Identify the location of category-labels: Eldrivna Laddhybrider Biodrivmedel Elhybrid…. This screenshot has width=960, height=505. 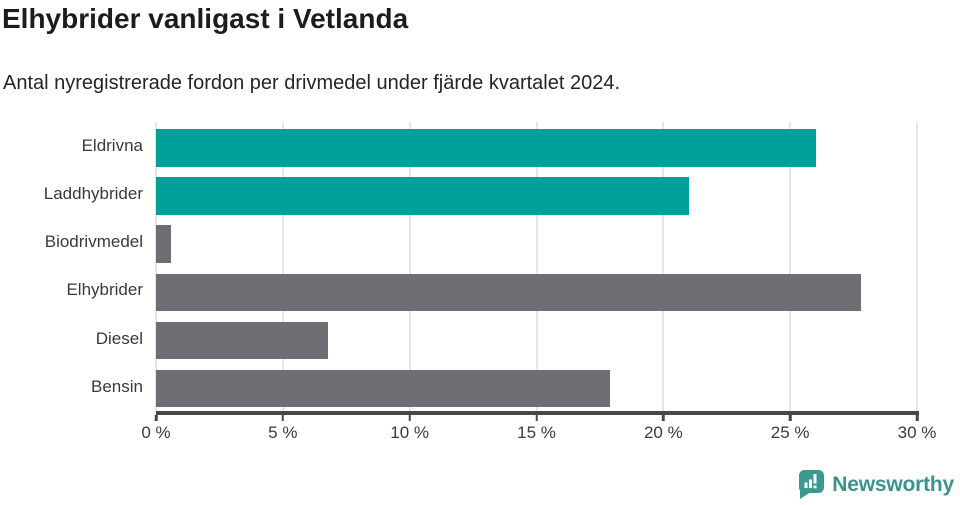
(71, 266).